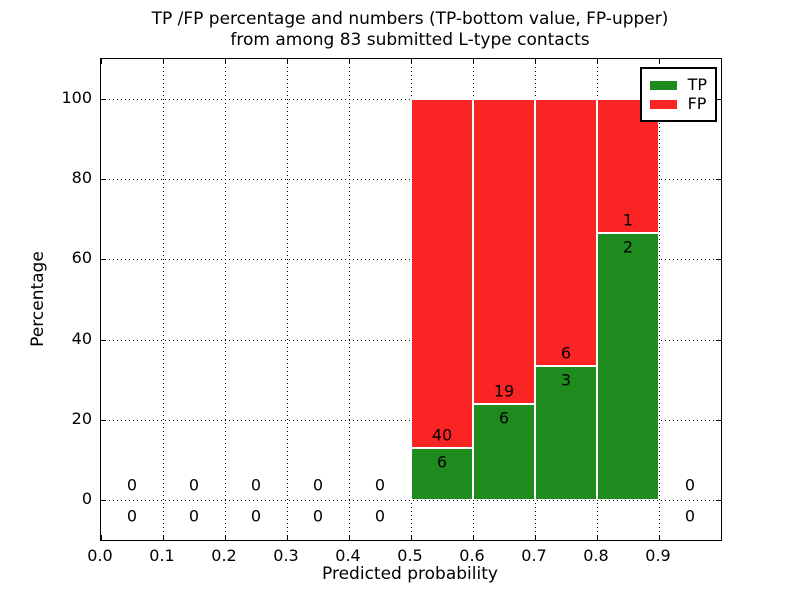  What do you see at coordinates (472, 555) in the screenshot?
I see `x-tick-label: 0.6` at bounding box center [472, 555].